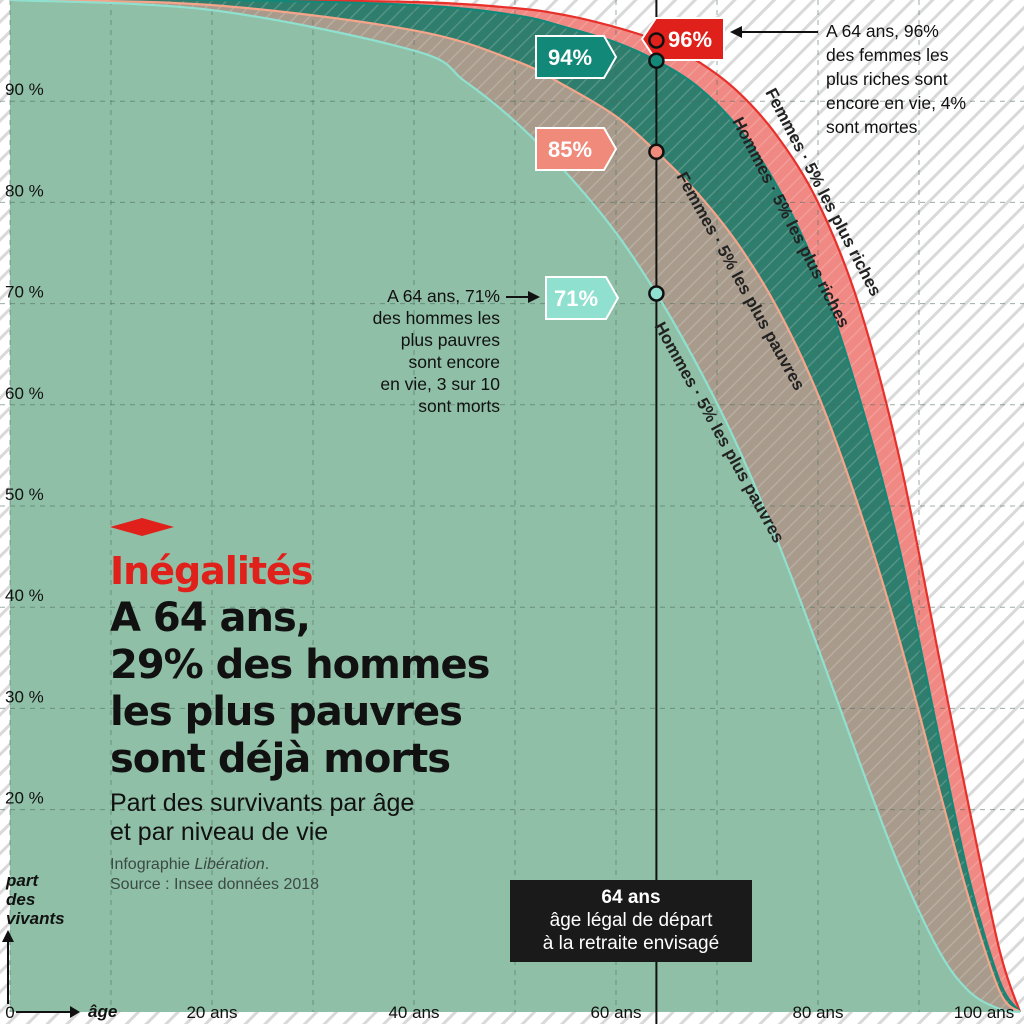  Describe the element at coordinates (24, 292) in the screenshot. I see `y-tick-label: 70 %` at that location.